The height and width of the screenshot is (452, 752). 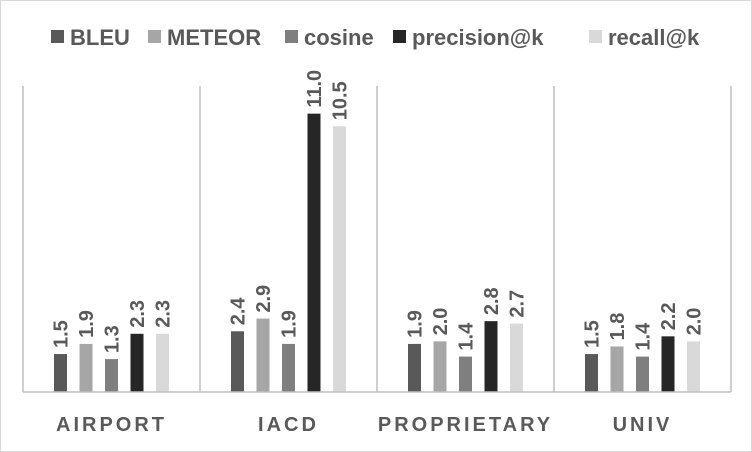 What do you see at coordinates (440, 366) in the screenshot?
I see `bar-proprietary-meteor` at bounding box center [440, 366].